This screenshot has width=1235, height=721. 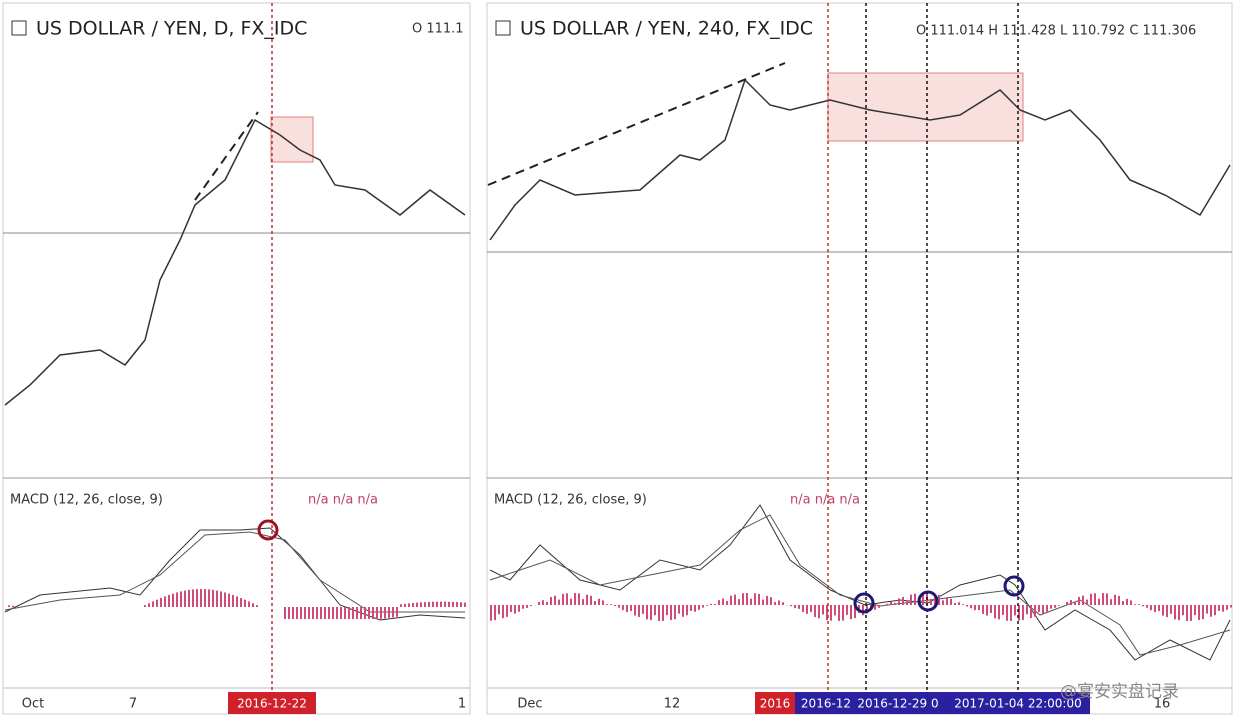 I want to click on x-tick-label: Dec, so click(x=529, y=704).